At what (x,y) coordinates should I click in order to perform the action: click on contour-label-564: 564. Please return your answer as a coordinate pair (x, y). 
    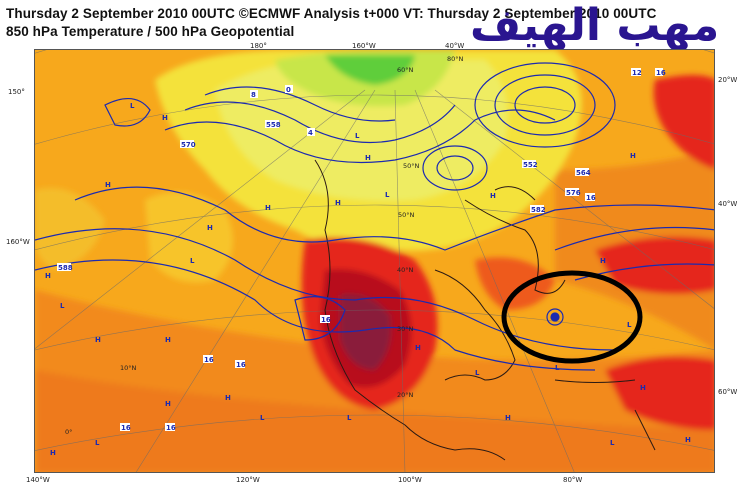
    Looking at the image, I should click on (583, 173).